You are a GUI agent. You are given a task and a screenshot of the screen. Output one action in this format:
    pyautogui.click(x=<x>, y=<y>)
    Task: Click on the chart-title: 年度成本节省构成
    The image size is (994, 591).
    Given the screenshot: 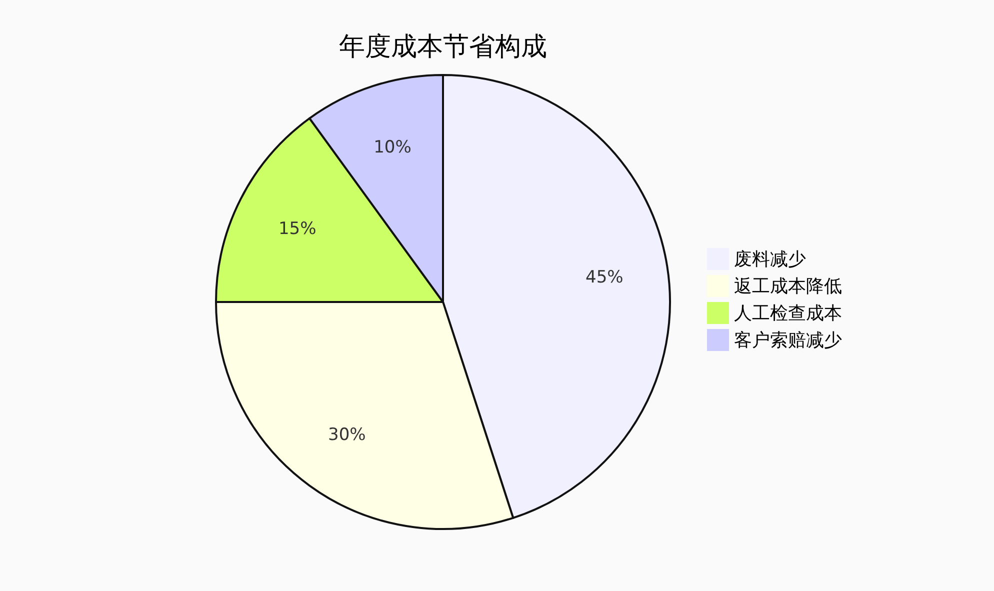 What is the action you would take?
    pyautogui.click(x=443, y=47)
    